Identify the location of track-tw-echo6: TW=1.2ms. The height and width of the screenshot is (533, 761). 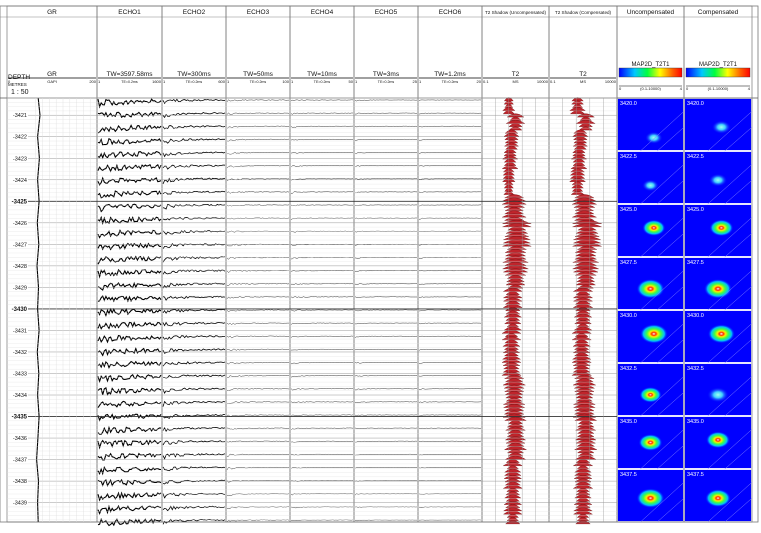
(450, 74).